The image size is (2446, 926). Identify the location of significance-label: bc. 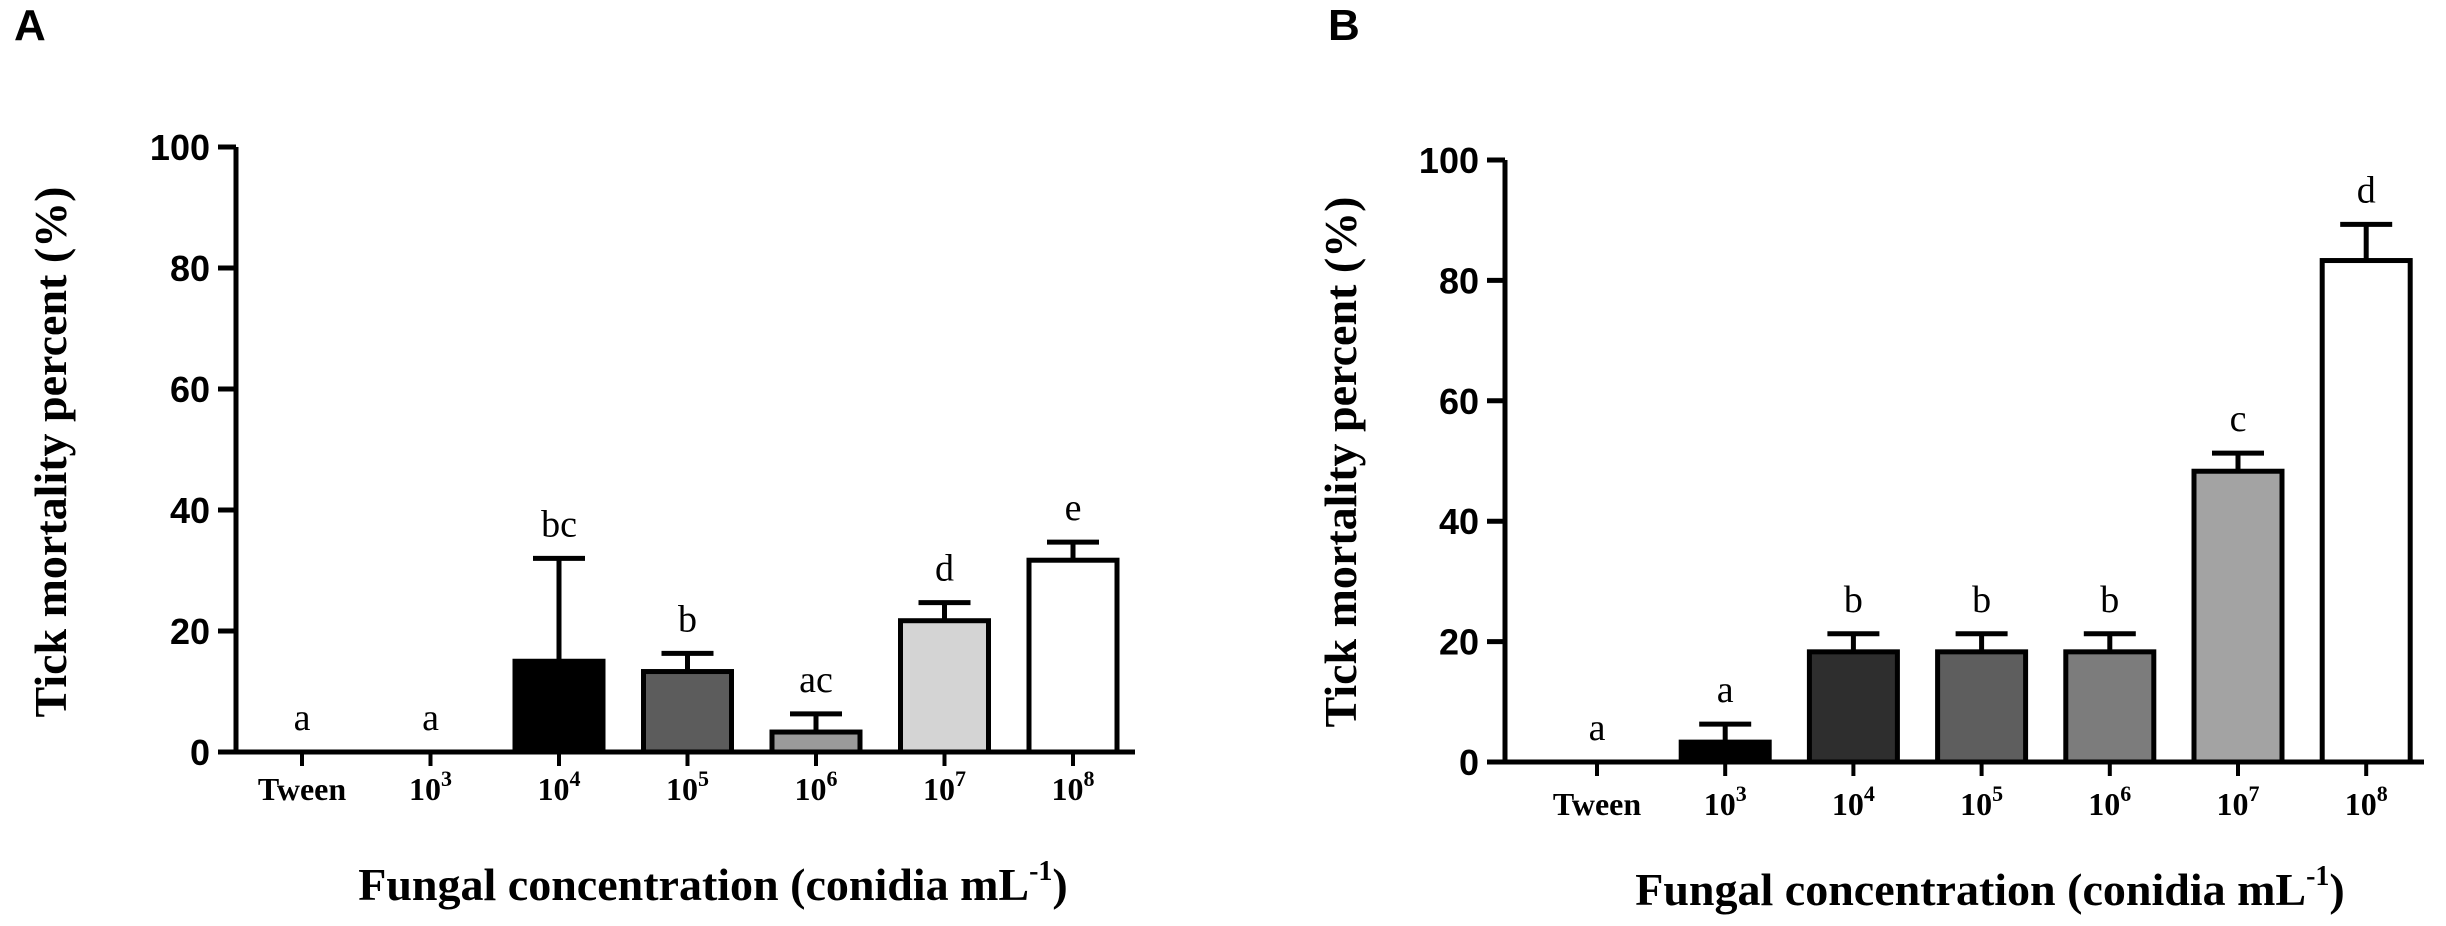
(559, 524).